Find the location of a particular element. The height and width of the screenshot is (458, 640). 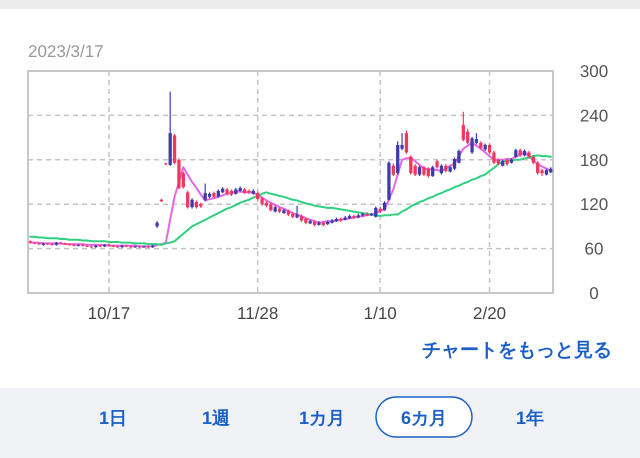

text: 1週 is located at coordinates (216, 418).